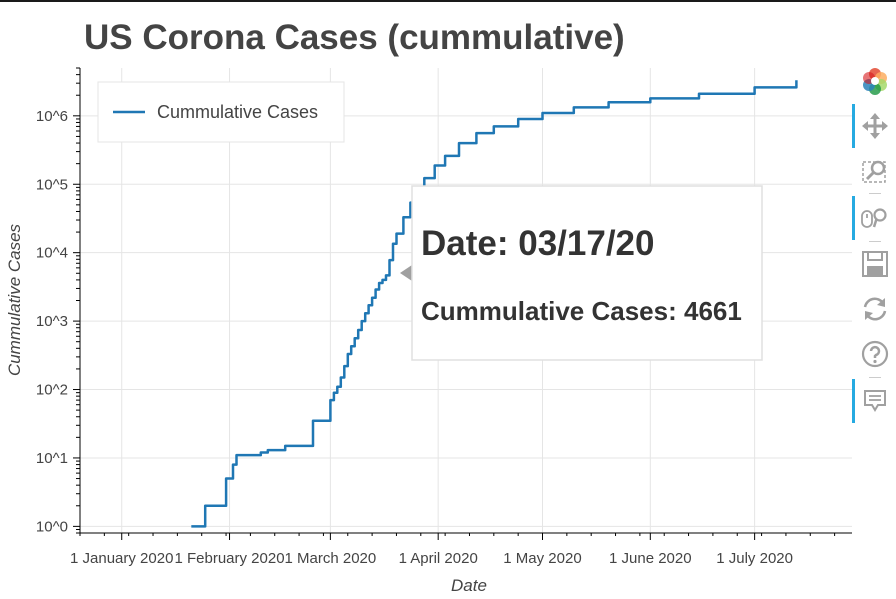 The height and width of the screenshot is (599, 896). What do you see at coordinates (52, 321) in the screenshot?
I see `y-tick-label: 10^3` at bounding box center [52, 321].